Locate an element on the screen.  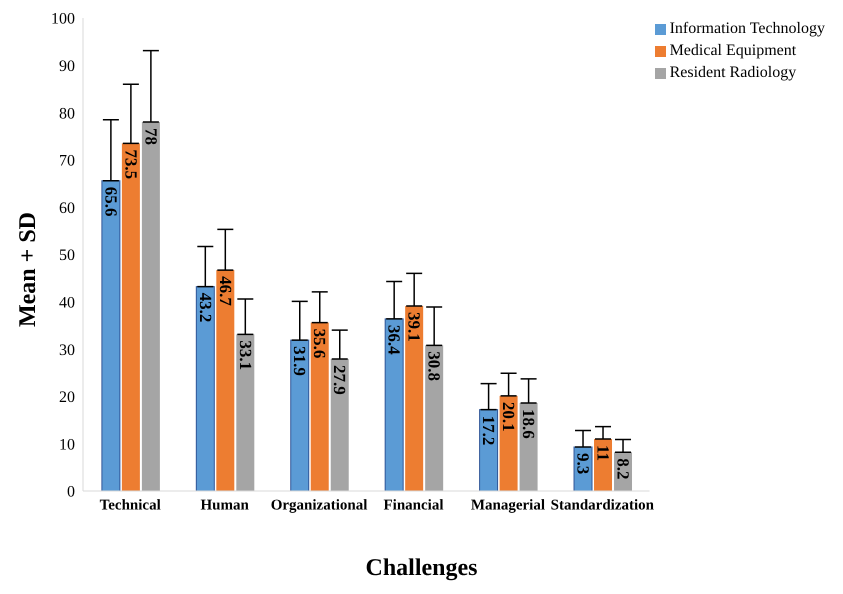
y-tick-label: 70 is located at coordinates (67, 161).